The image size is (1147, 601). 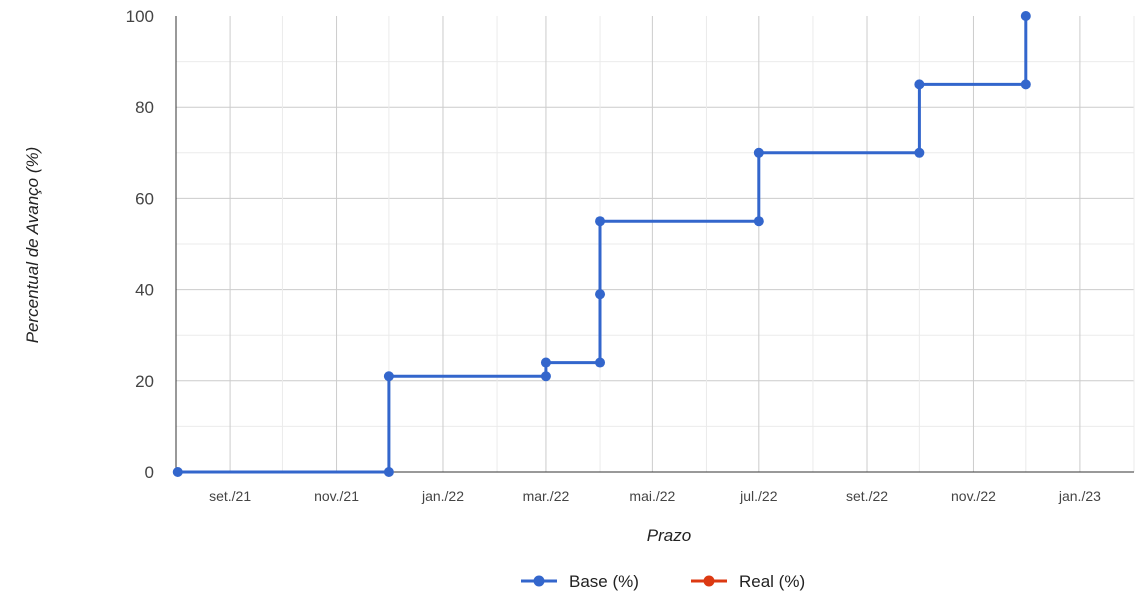 I want to click on x-tick-label: jan./23, so click(x=1079, y=496).